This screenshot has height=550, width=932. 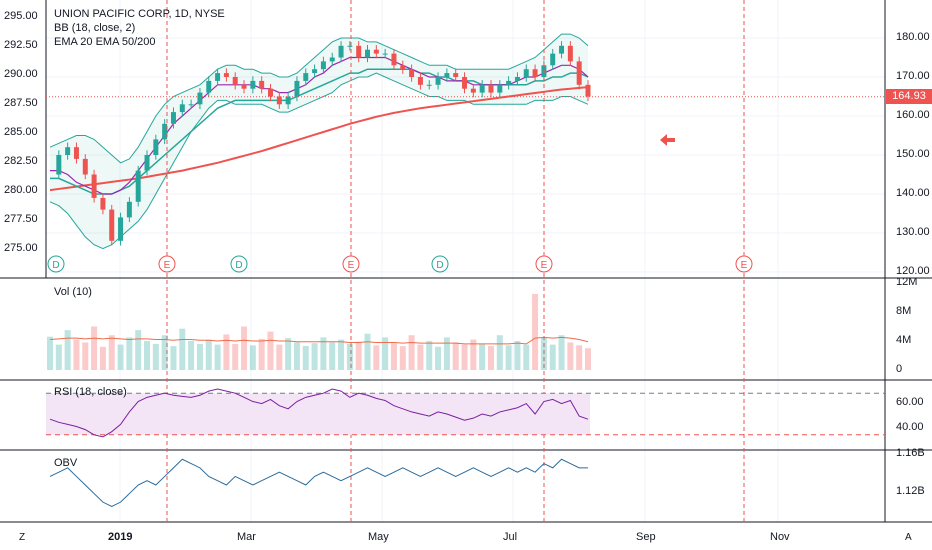 I want to click on right-tick-label: 180.00, so click(x=913, y=37).